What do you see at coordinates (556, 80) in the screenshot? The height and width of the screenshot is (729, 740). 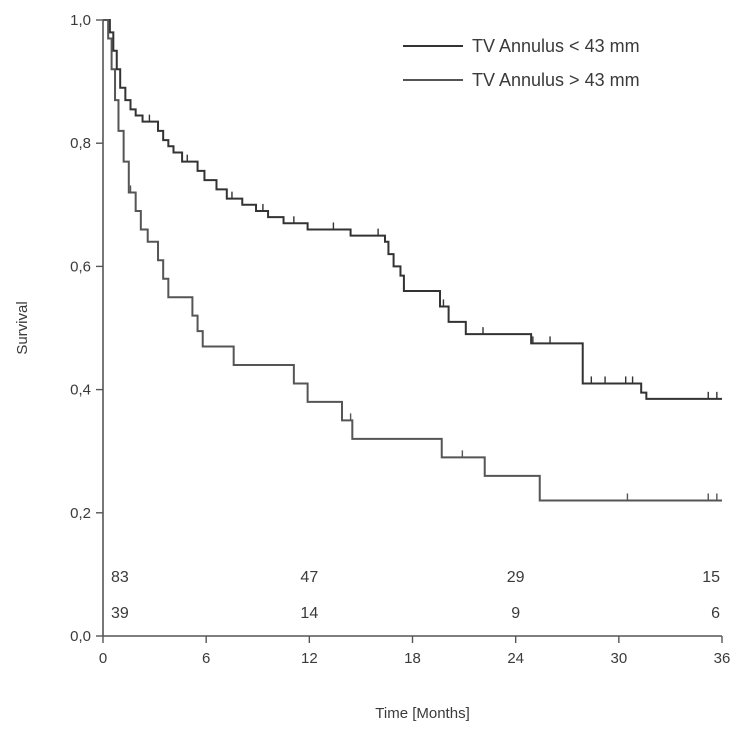 I see `legend-label-annulus-large: TV Annulus > 43 mm` at bounding box center [556, 80].